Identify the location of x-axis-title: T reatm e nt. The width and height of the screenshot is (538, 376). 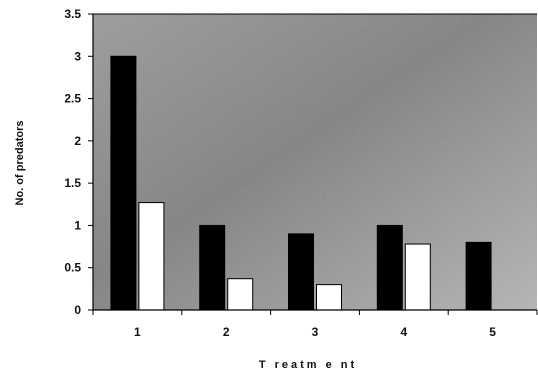
(308, 365).